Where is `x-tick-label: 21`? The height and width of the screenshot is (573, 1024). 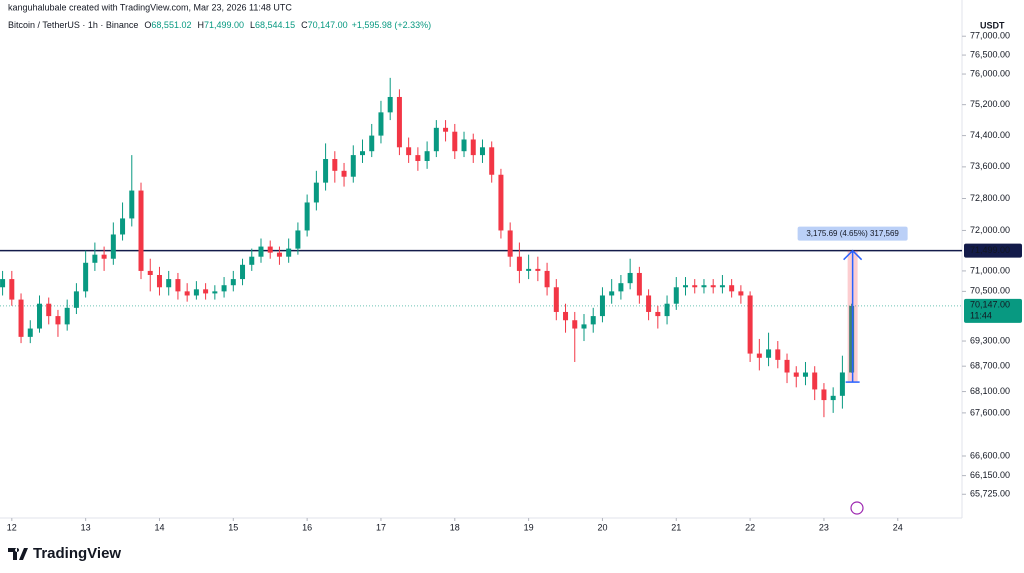 x-tick-label: 21 is located at coordinates (676, 527).